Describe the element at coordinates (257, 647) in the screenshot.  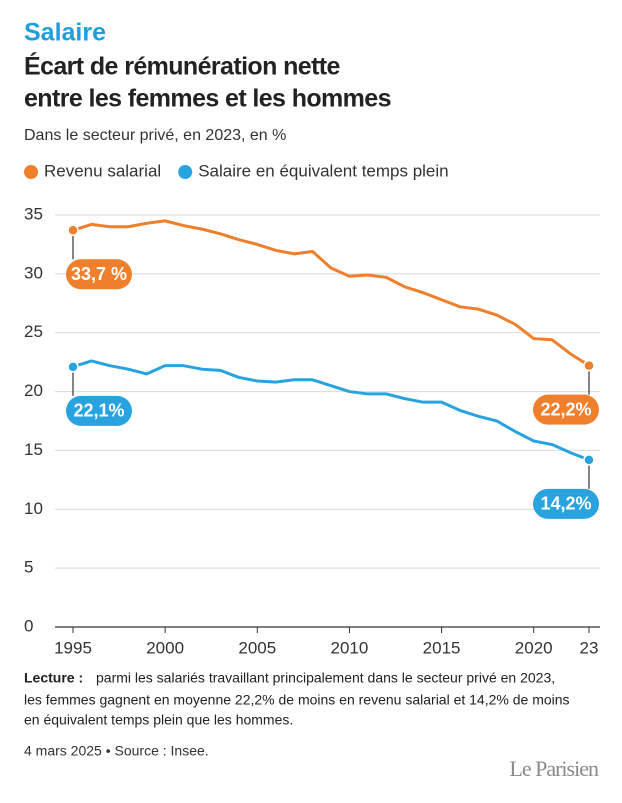
I see `x-tick-label: 2005` at that location.